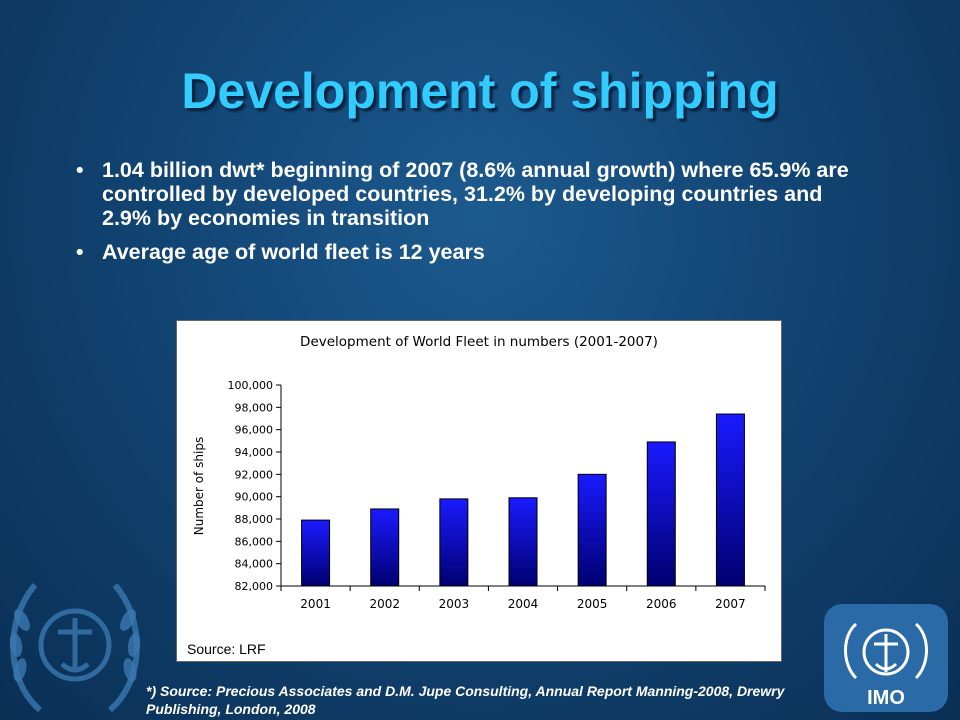 This screenshot has width=960, height=720. Describe the element at coordinates (523, 604) in the screenshot. I see `x-tick-label: 2004` at that location.